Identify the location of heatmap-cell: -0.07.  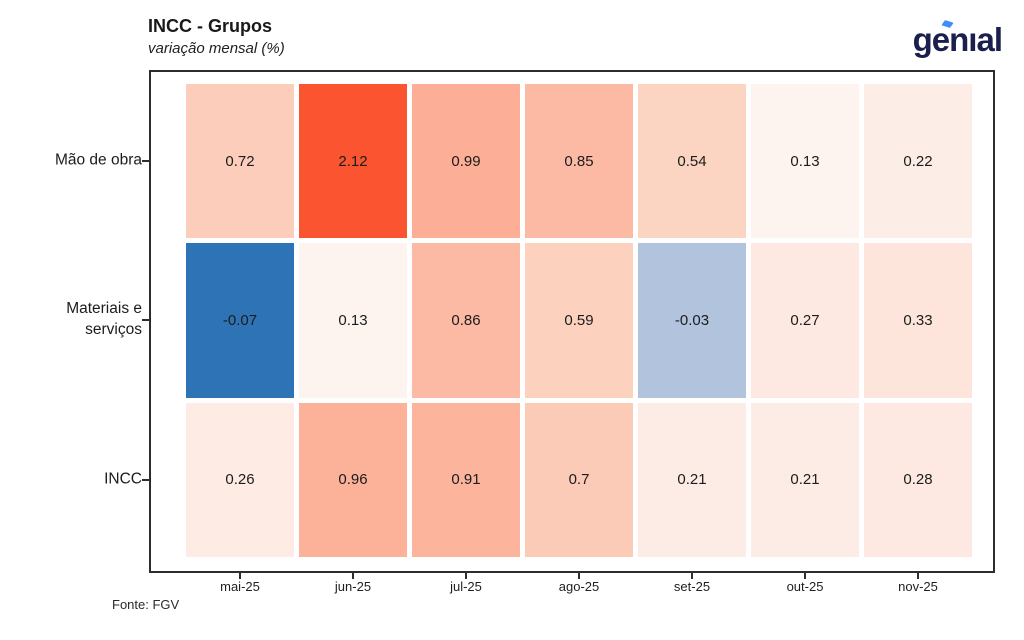
(240, 320).